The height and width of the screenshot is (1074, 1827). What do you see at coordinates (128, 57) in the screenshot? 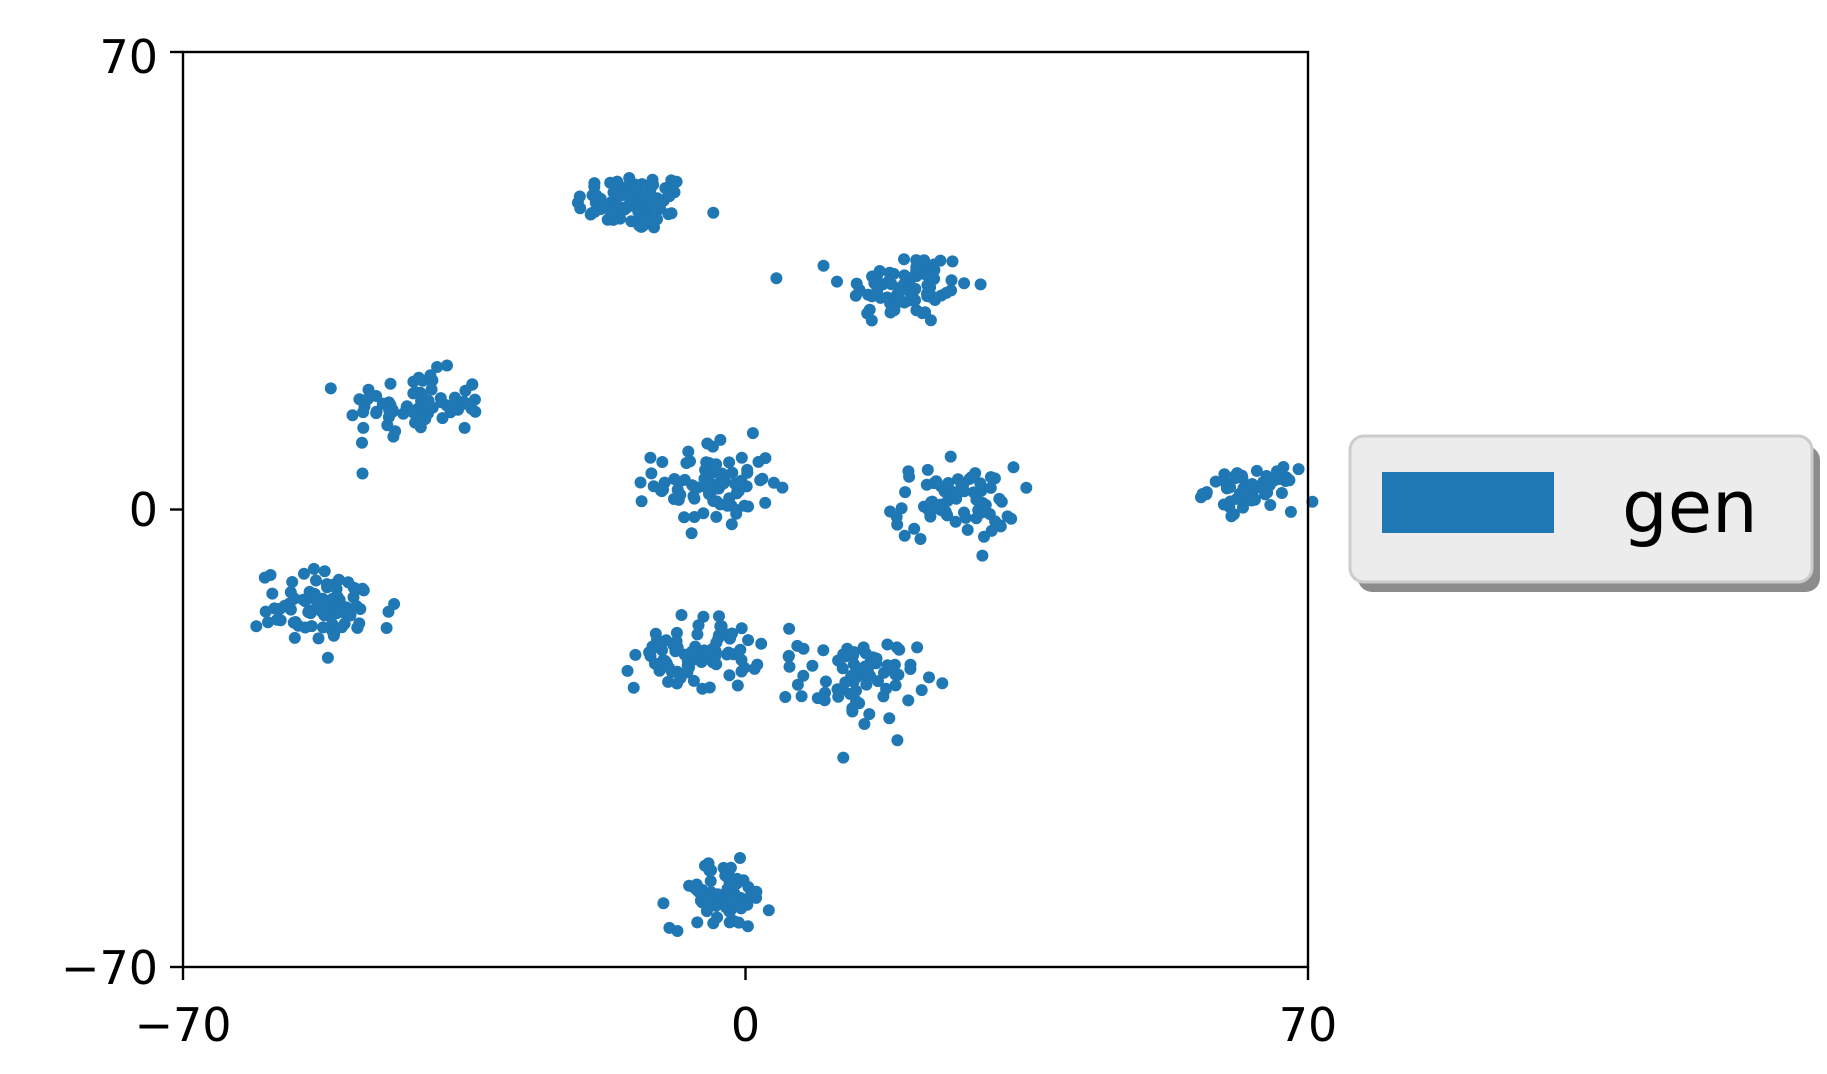
I see `y-tick-label: 70` at bounding box center [128, 57].